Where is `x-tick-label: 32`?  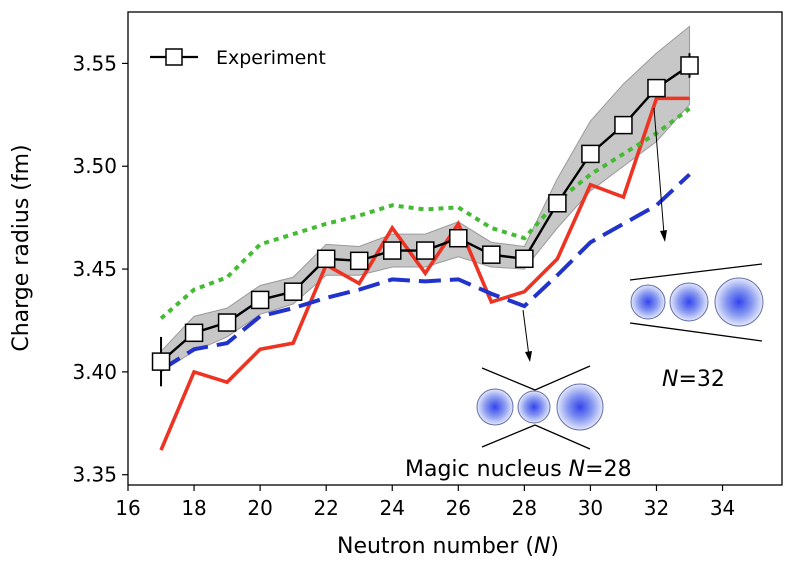
x-tick-label: 32 is located at coordinates (656, 508).